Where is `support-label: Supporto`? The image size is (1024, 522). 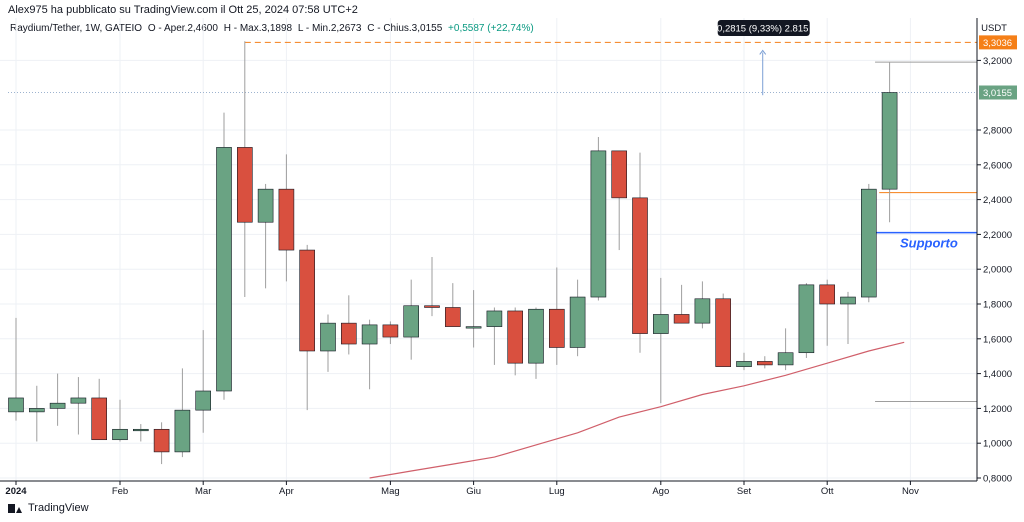
support-label: Supporto is located at coordinates (929, 243).